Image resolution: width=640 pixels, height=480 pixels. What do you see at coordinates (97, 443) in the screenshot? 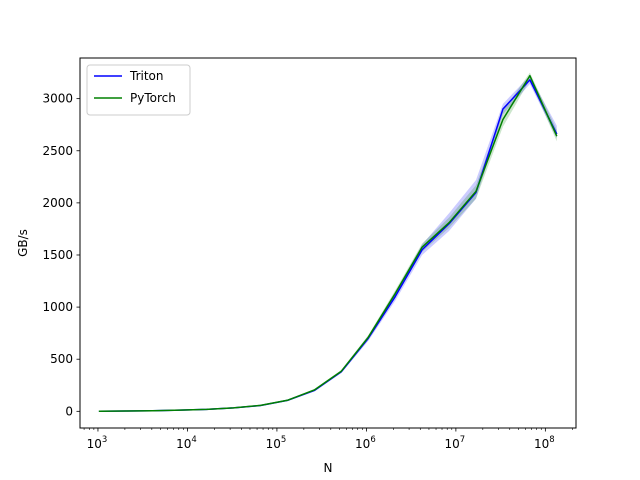
I see `x-tick-label: 10³` at bounding box center [97, 443].